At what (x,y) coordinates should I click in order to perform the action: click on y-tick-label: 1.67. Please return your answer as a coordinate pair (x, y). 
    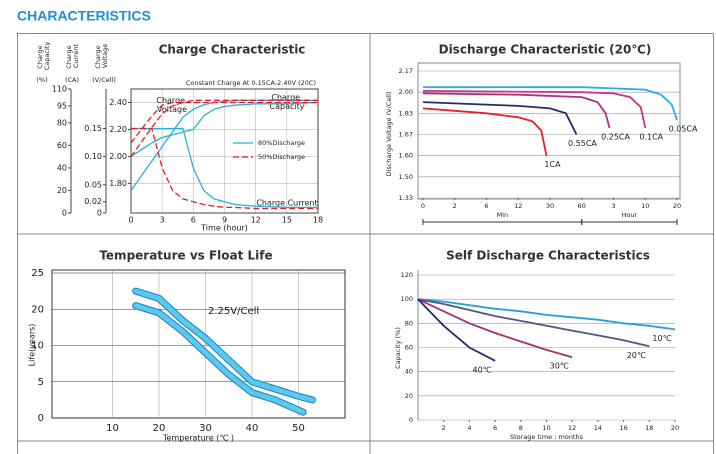
    Looking at the image, I should click on (406, 135).